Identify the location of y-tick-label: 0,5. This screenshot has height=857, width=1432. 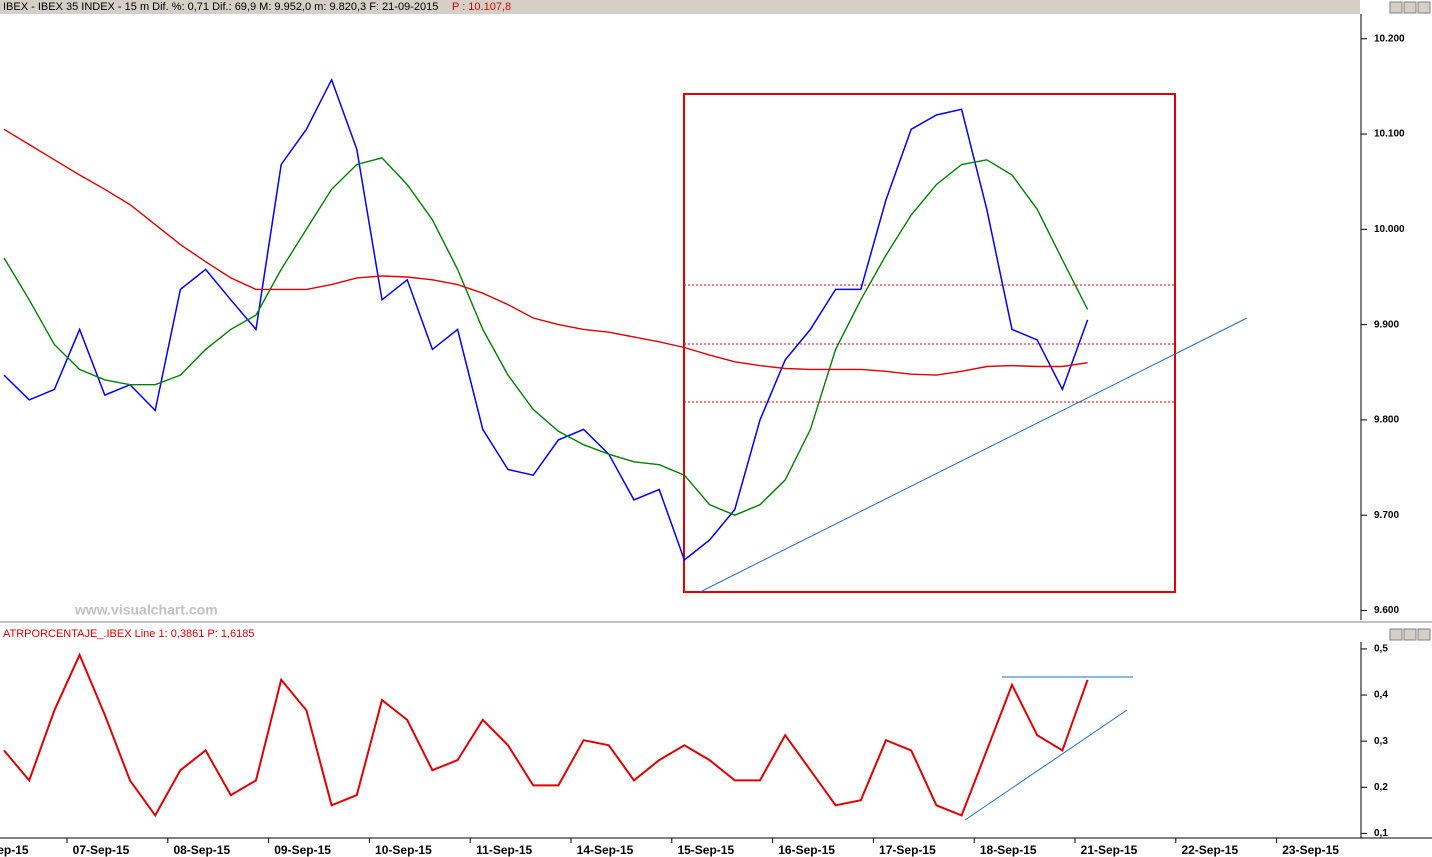
(1381, 649).